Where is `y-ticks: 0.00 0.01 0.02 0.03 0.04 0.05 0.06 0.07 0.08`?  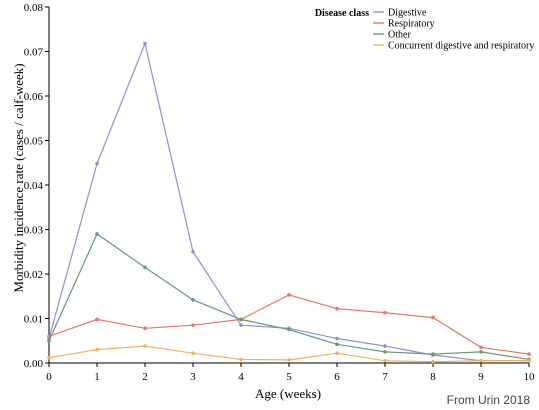
y-ticks: 0.00 0.01 0.02 0.03 0.04 0.05 0.06 0.07 0.08 is located at coordinates (36, 186).